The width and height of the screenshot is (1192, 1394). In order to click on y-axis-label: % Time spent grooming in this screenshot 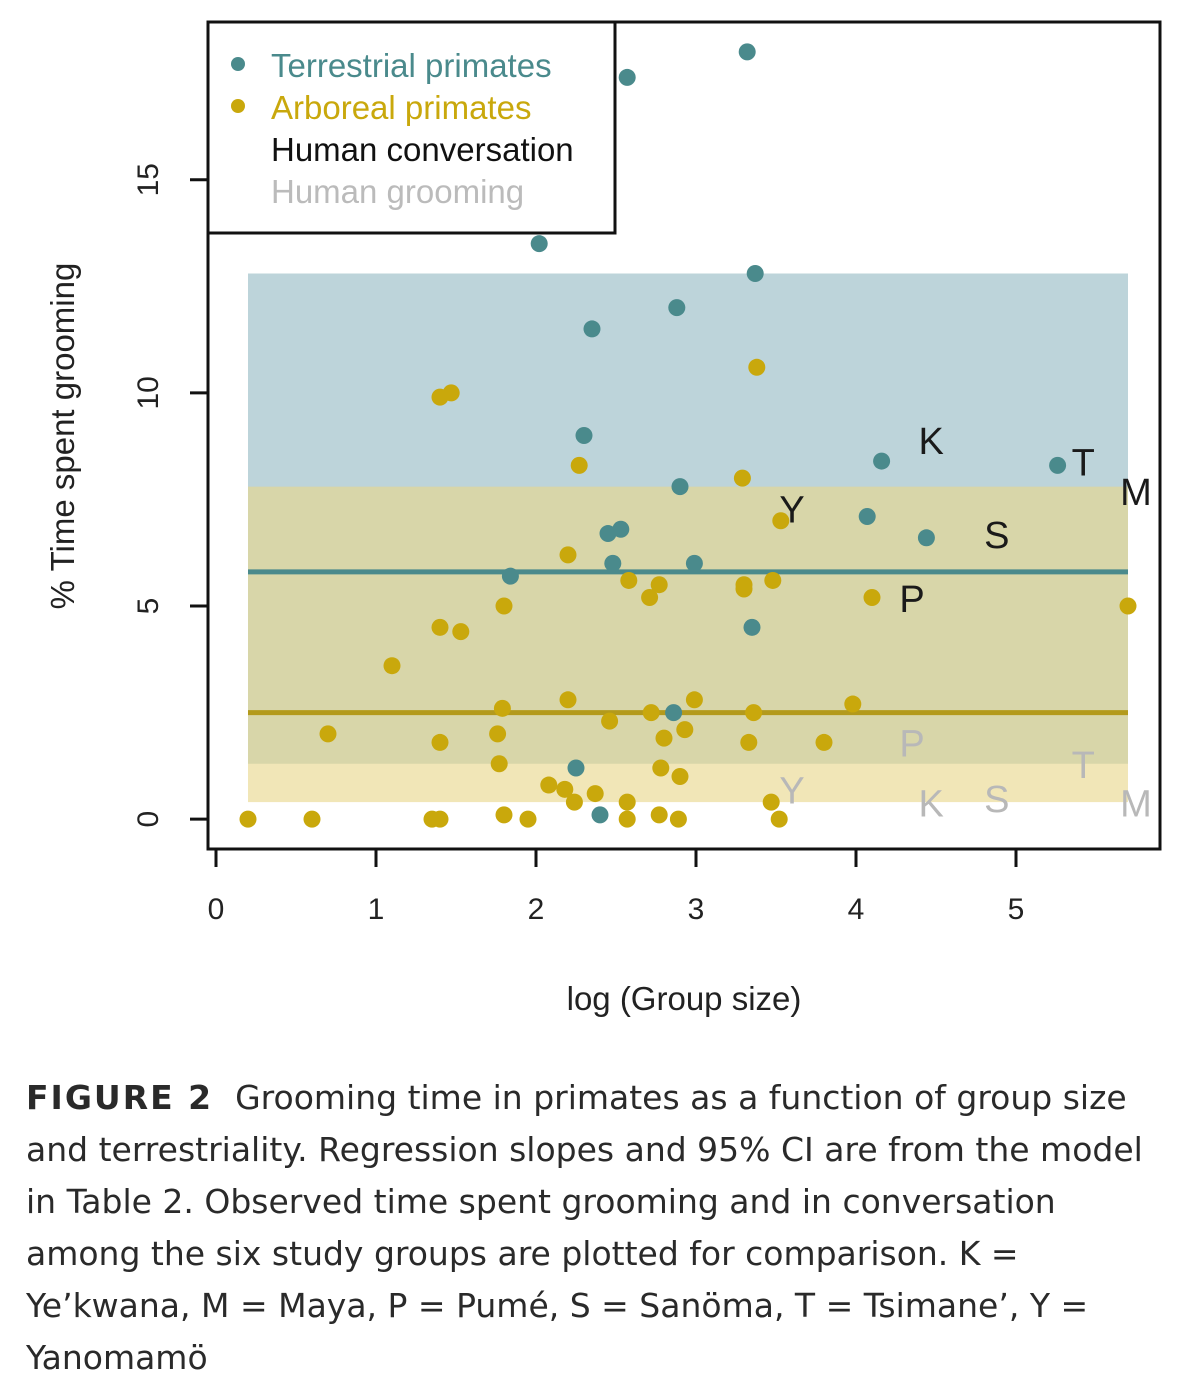, I will do `click(62, 436)`.